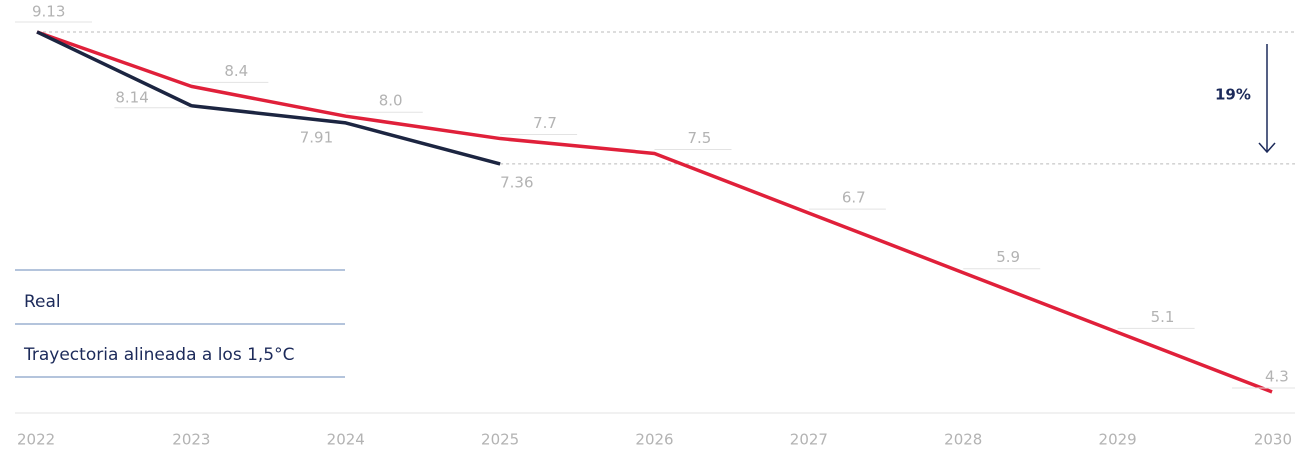 The height and width of the screenshot is (449, 1295). Describe the element at coordinates (1267, 148) in the screenshot. I see `arrow-head` at that location.